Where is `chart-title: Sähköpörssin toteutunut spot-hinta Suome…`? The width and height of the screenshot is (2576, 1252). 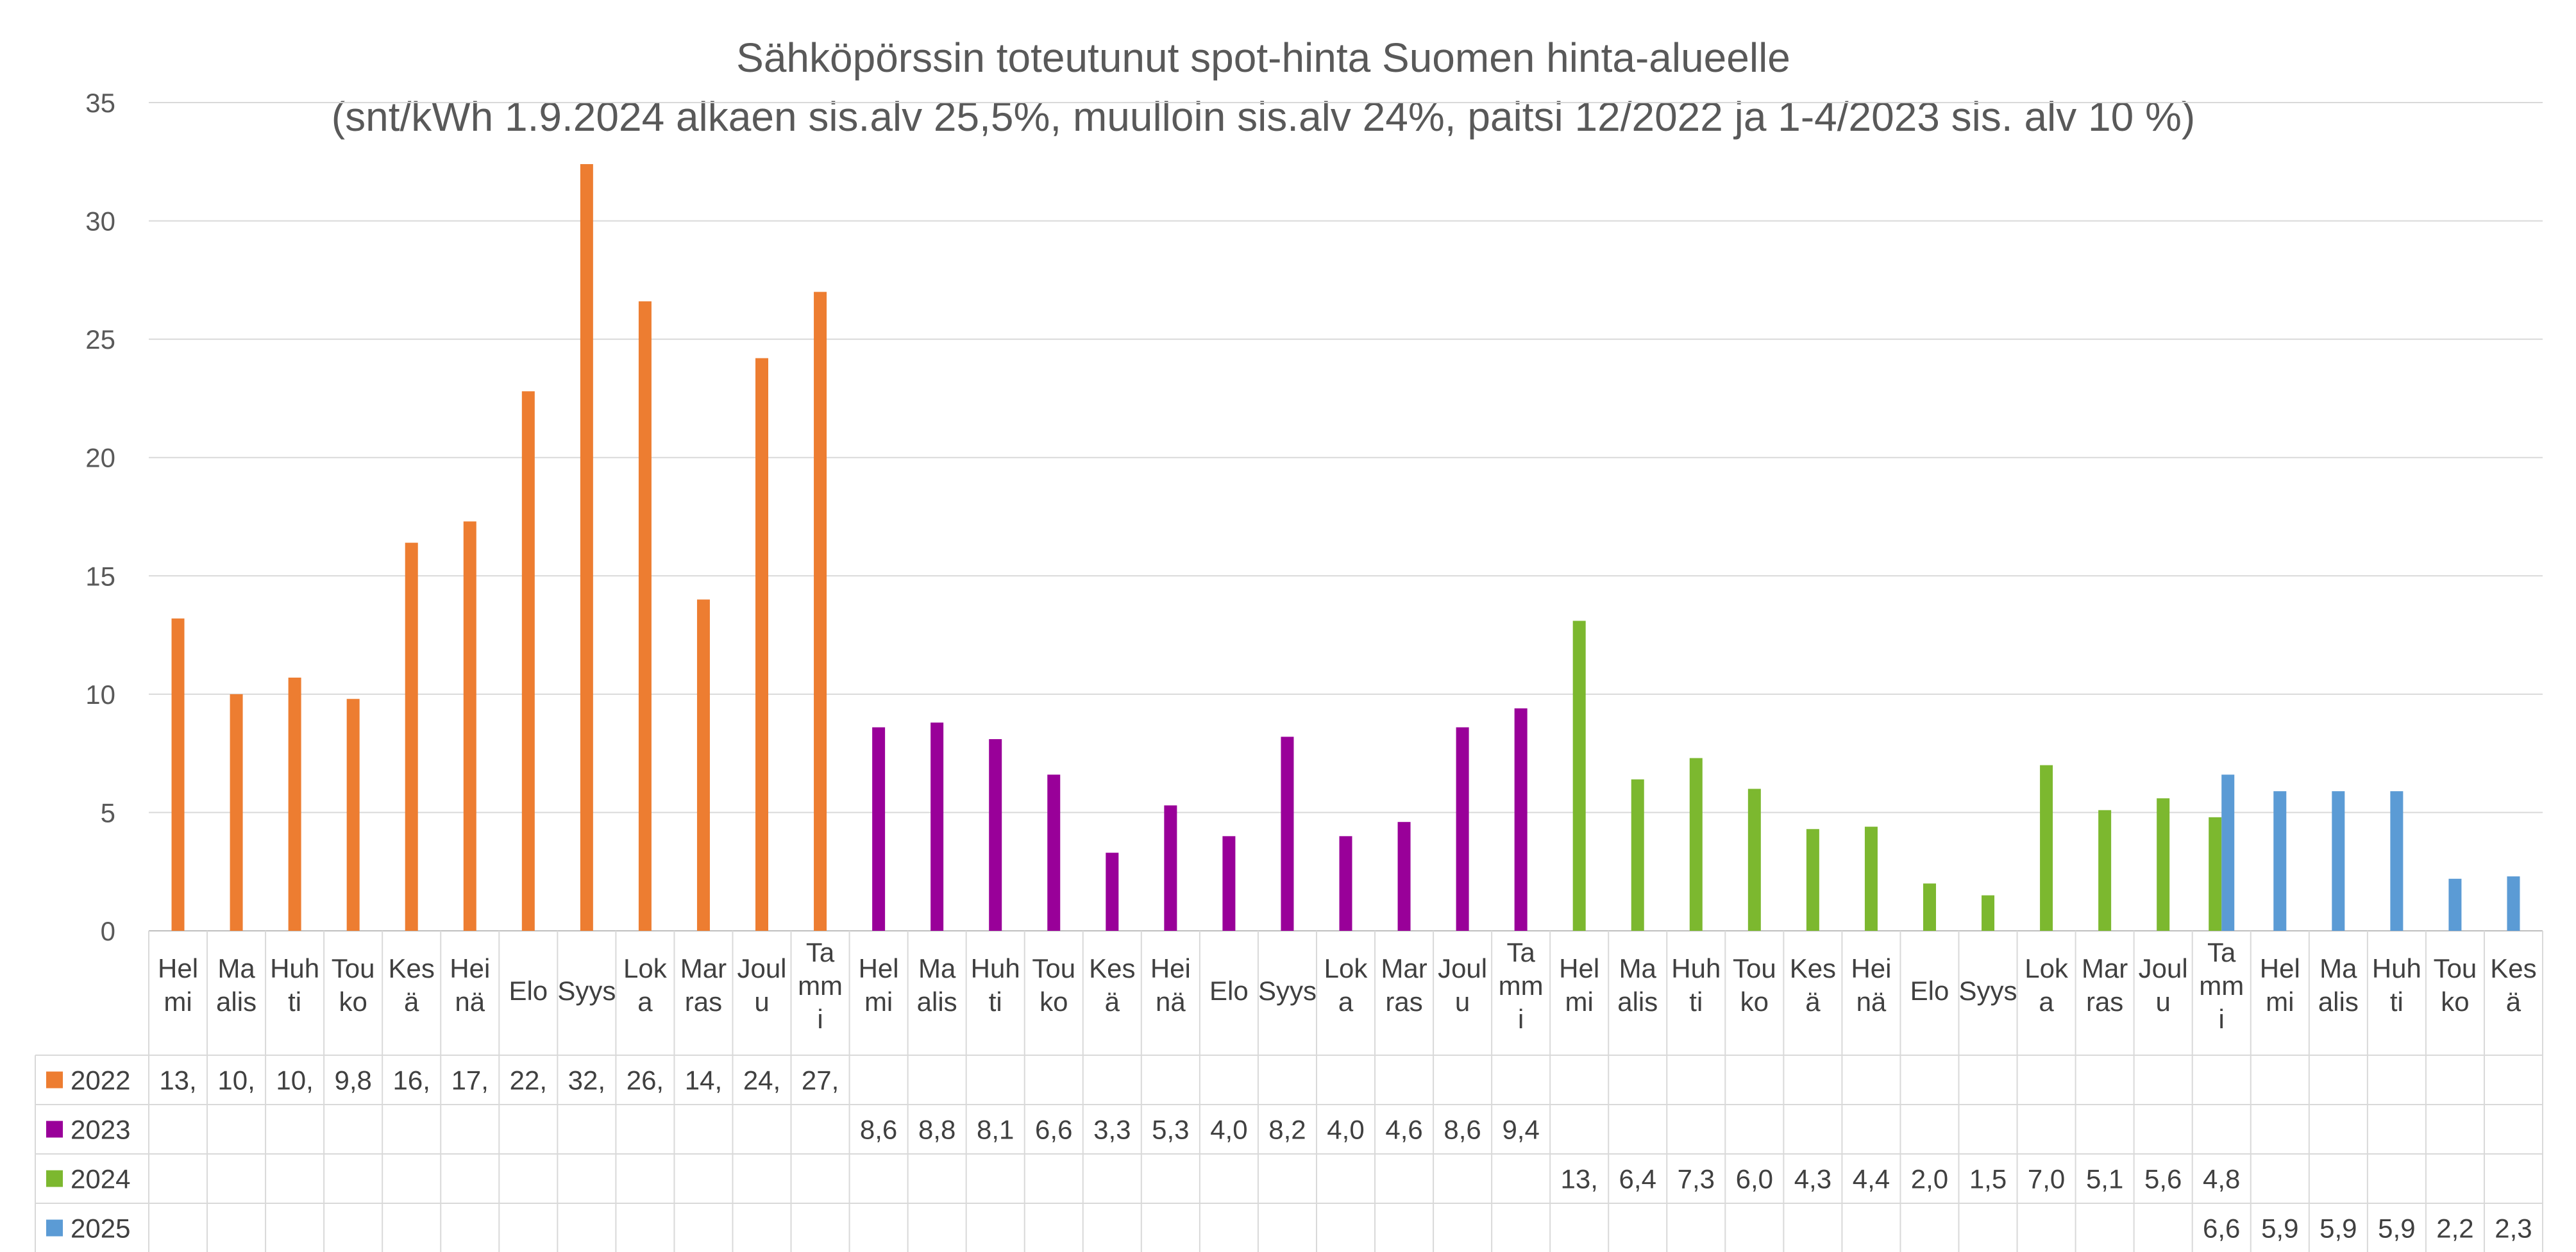
chart-title: Sähköpörssin toteutunut spot-hinta Suome… is located at coordinates (1263, 58).